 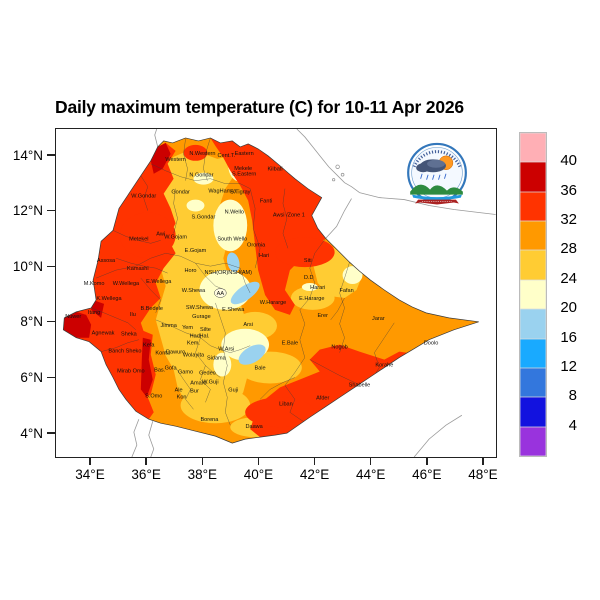 I want to click on zone-label: Afder, so click(x=322, y=398).